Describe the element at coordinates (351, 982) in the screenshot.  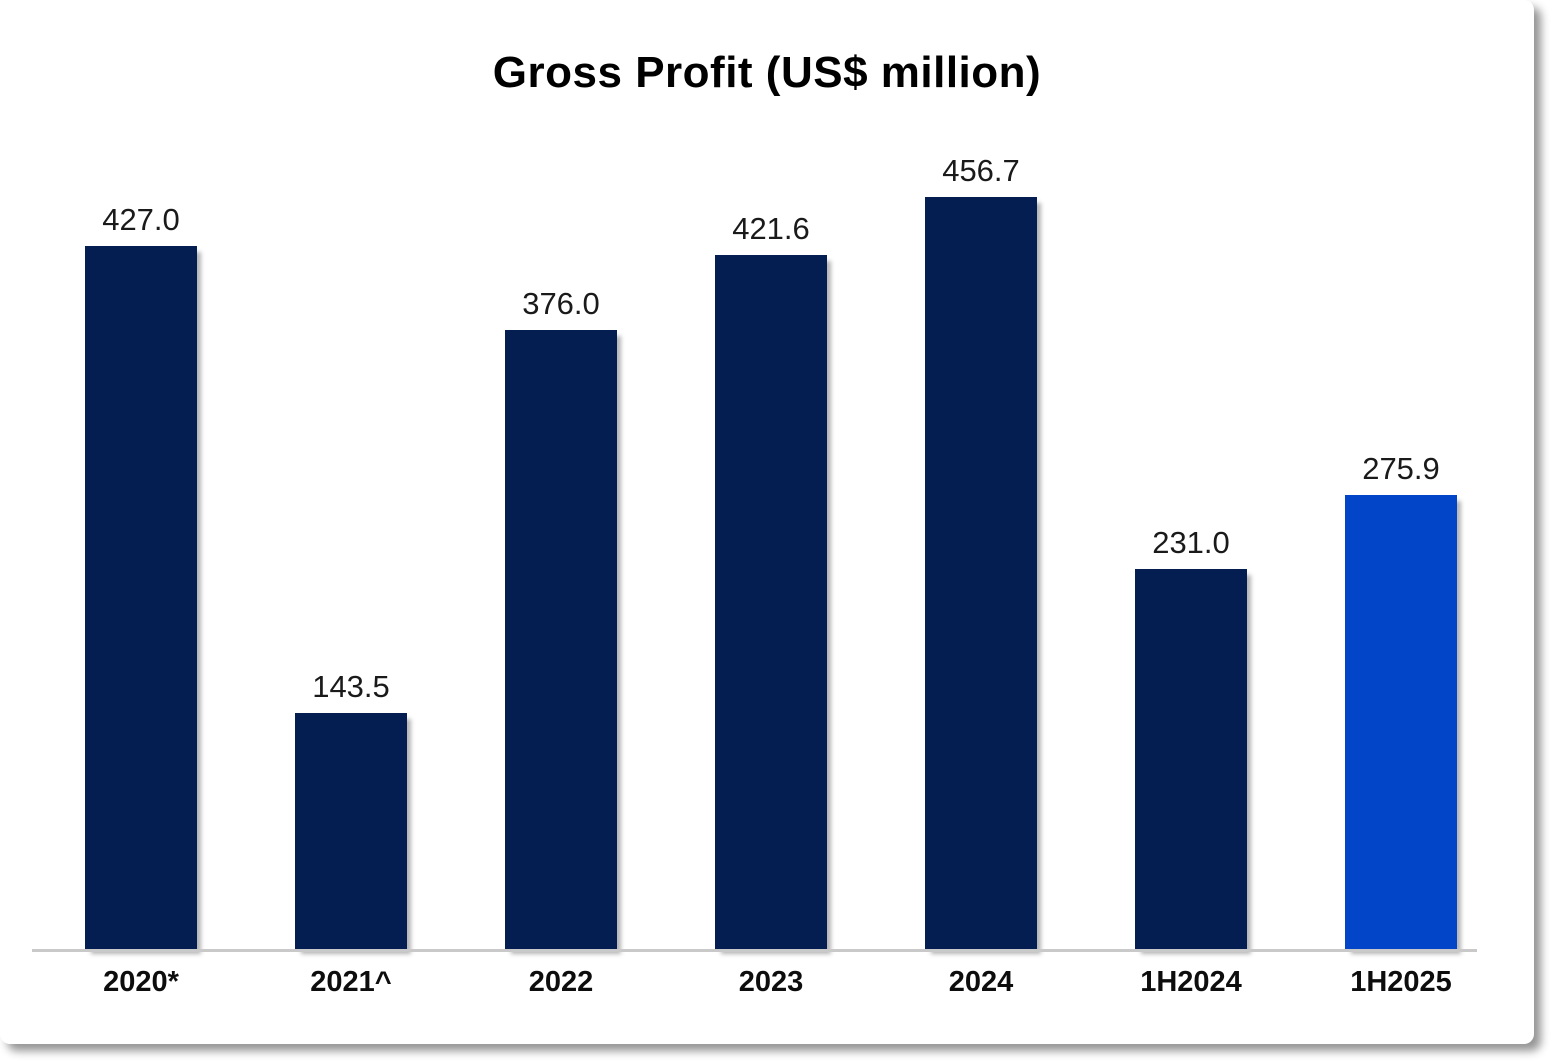
I see `x-axis-label-2021^: 2021^` at that location.